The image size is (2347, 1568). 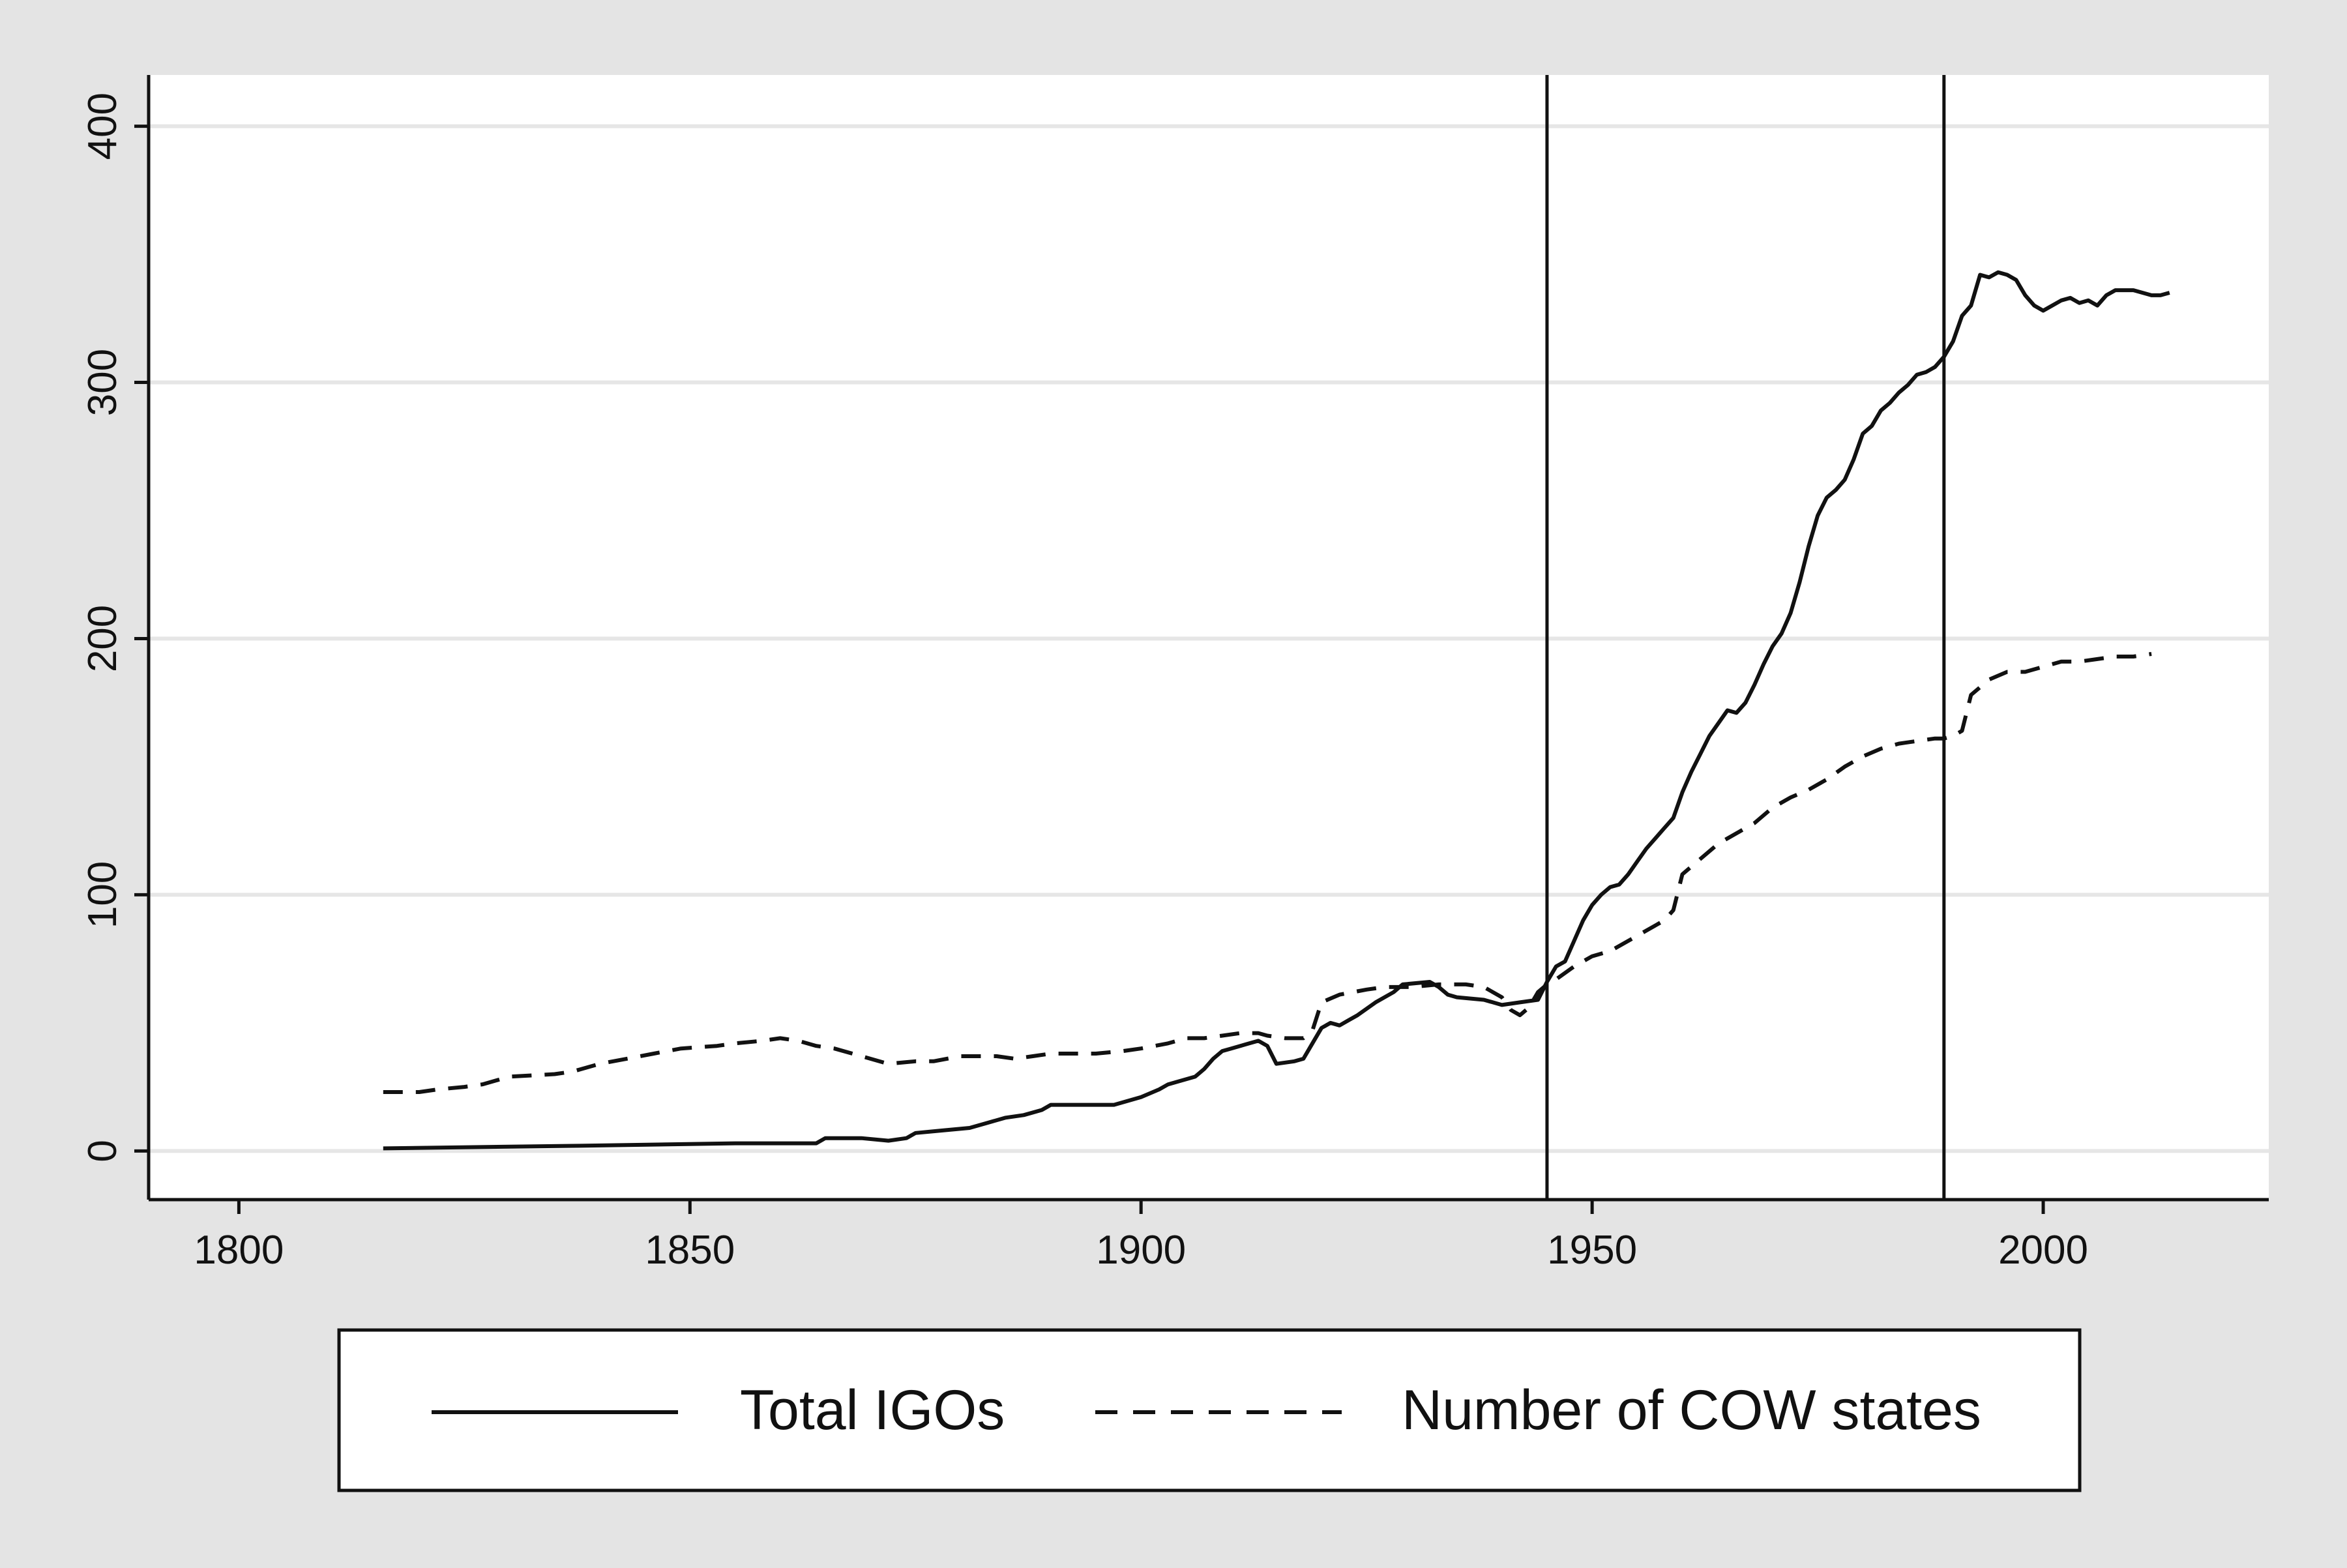 What do you see at coordinates (2043, 1250) in the screenshot?
I see `x-tick-label-2000: 2000` at bounding box center [2043, 1250].